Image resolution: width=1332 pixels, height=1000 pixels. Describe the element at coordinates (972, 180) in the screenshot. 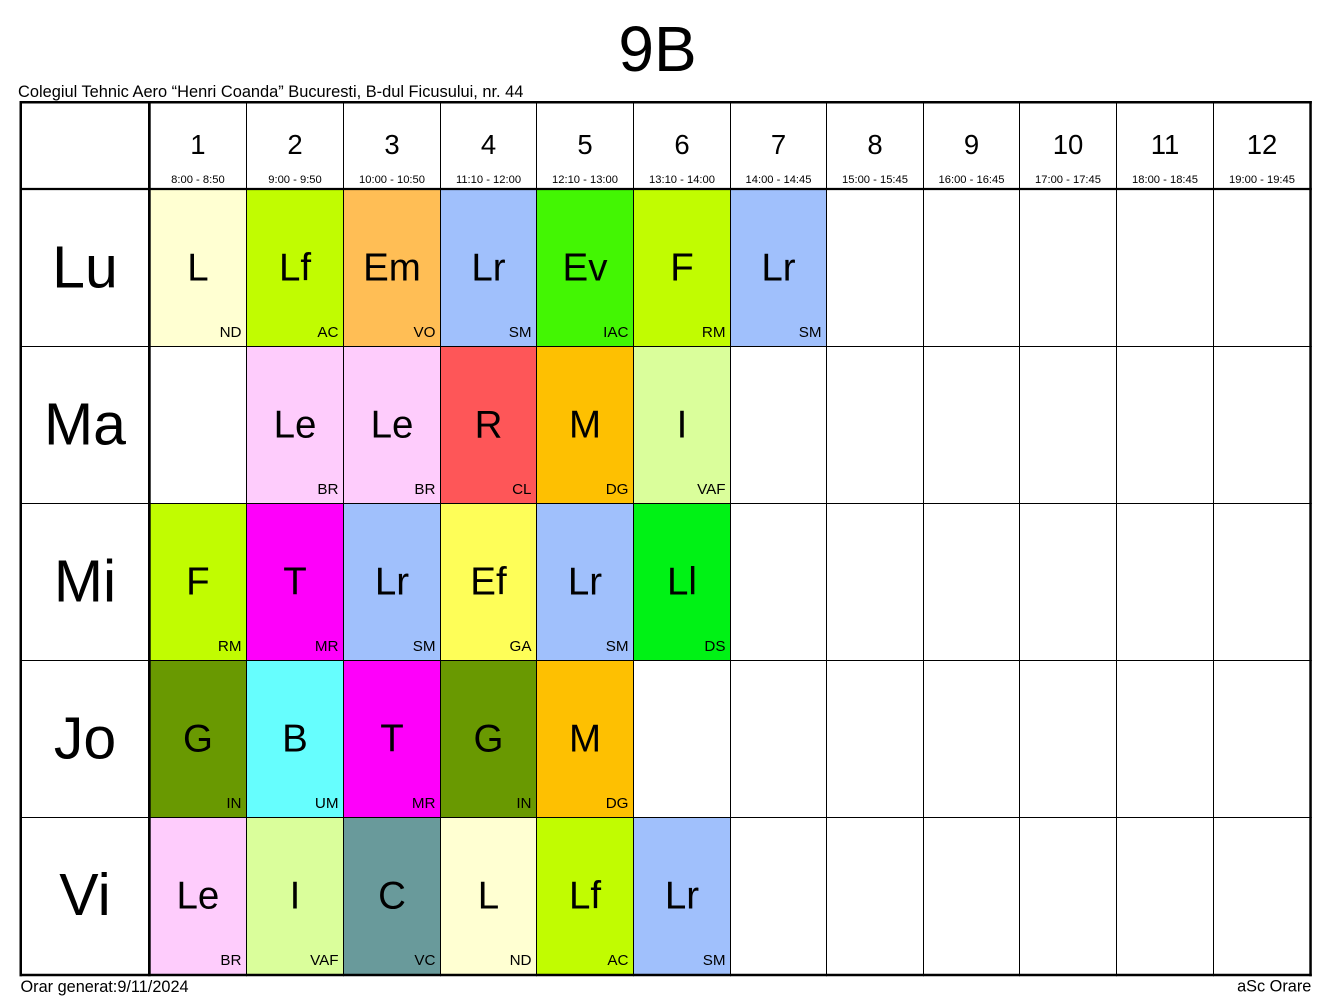

I see `svg-text: 16:00 - 16:45` at that location.